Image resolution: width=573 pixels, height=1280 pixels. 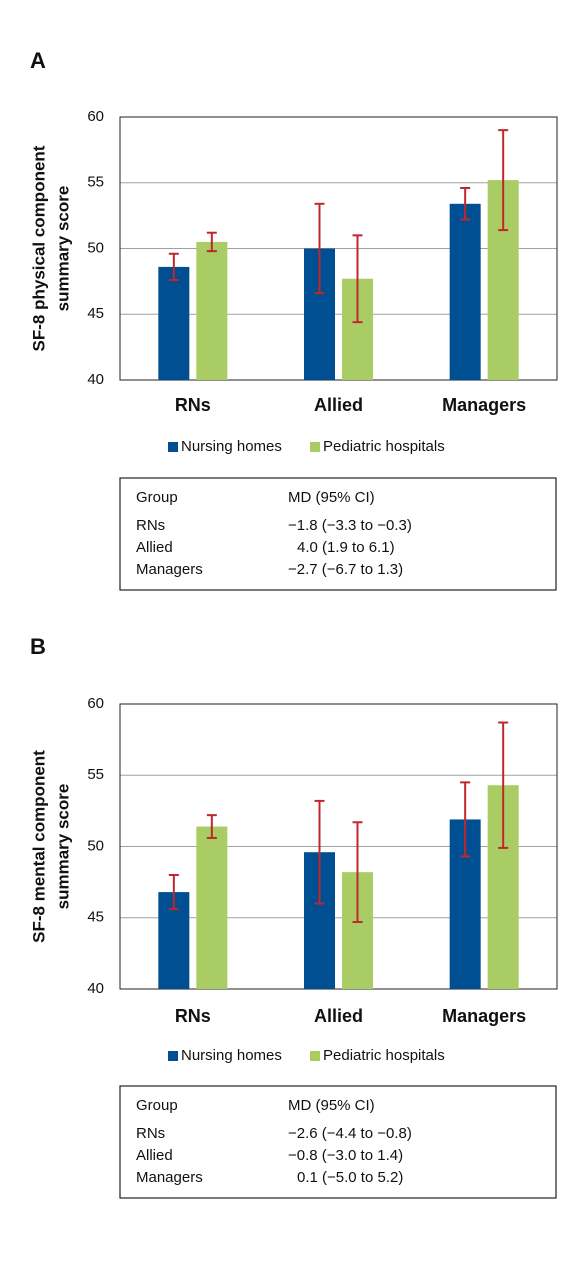 What do you see at coordinates (345, 1155) in the screenshot?
I see `table-cell: −0.8 (−3.0 to 1.4)` at bounding box center [345, 1155].